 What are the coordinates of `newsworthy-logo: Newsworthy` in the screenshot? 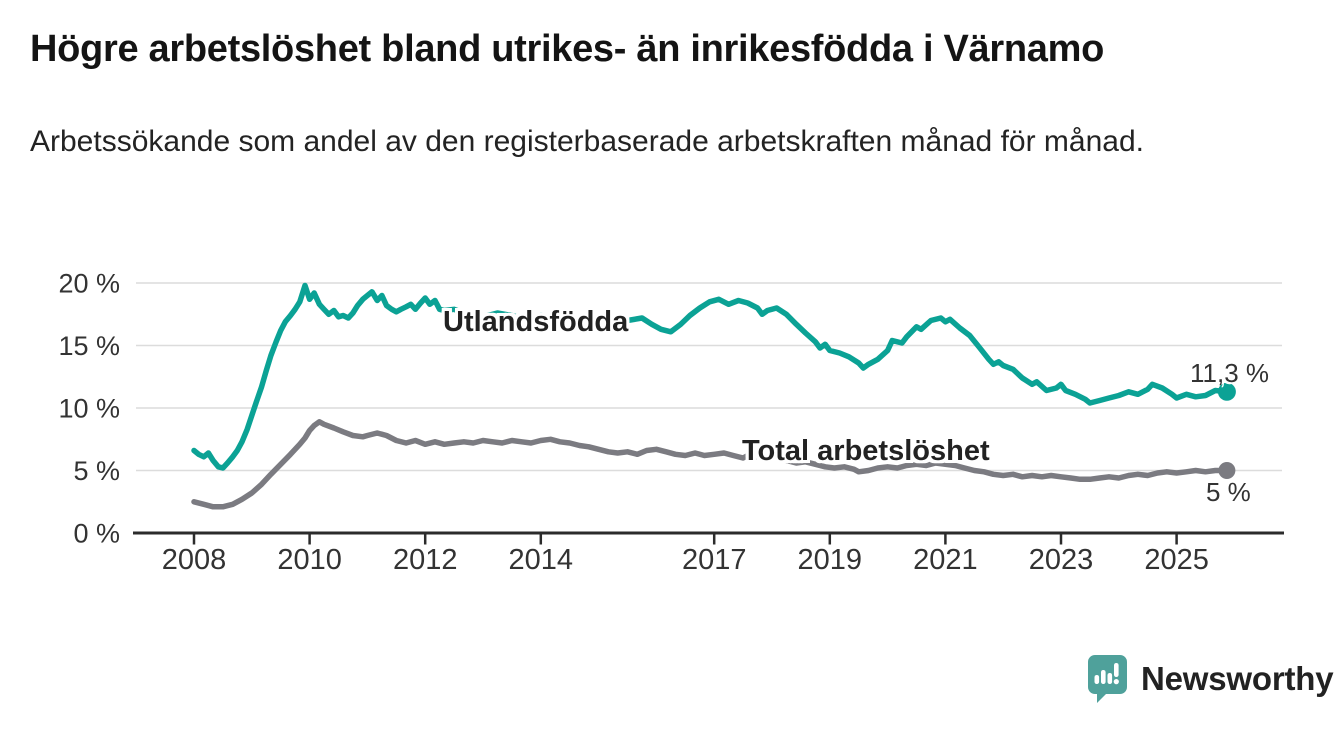 It's located at (1210, 679).